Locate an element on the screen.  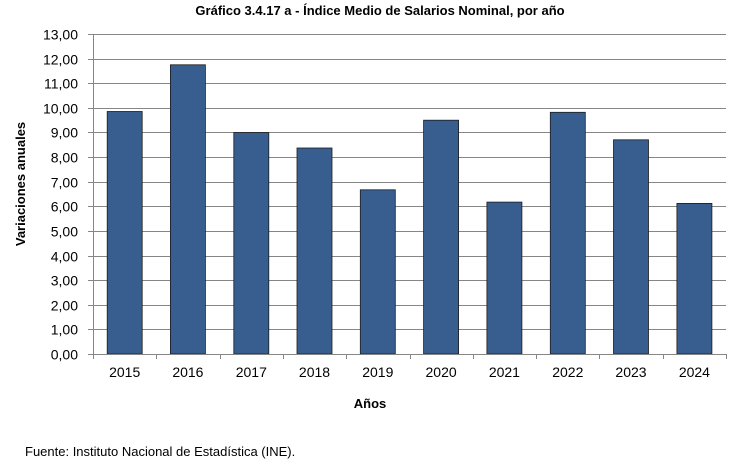
bar-2019 is located at coordinates (377, 272).